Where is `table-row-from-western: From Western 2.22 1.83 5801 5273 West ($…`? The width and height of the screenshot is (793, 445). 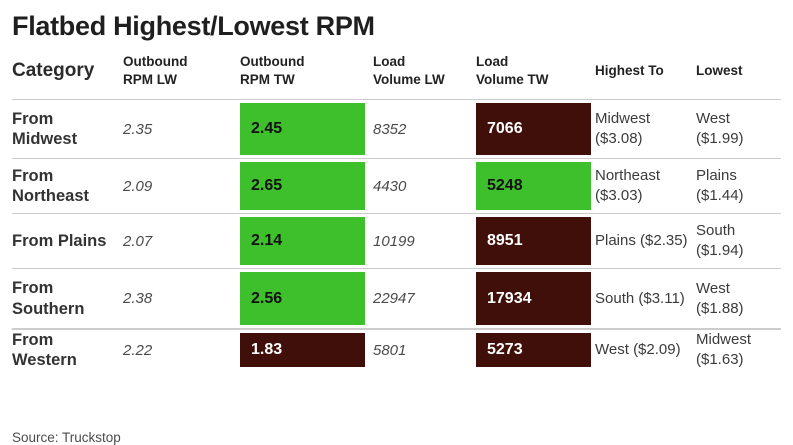 table-row-from-western: From Western 2.22 1.83 5801 5273 West ($… is located at coordinates (396, 349).